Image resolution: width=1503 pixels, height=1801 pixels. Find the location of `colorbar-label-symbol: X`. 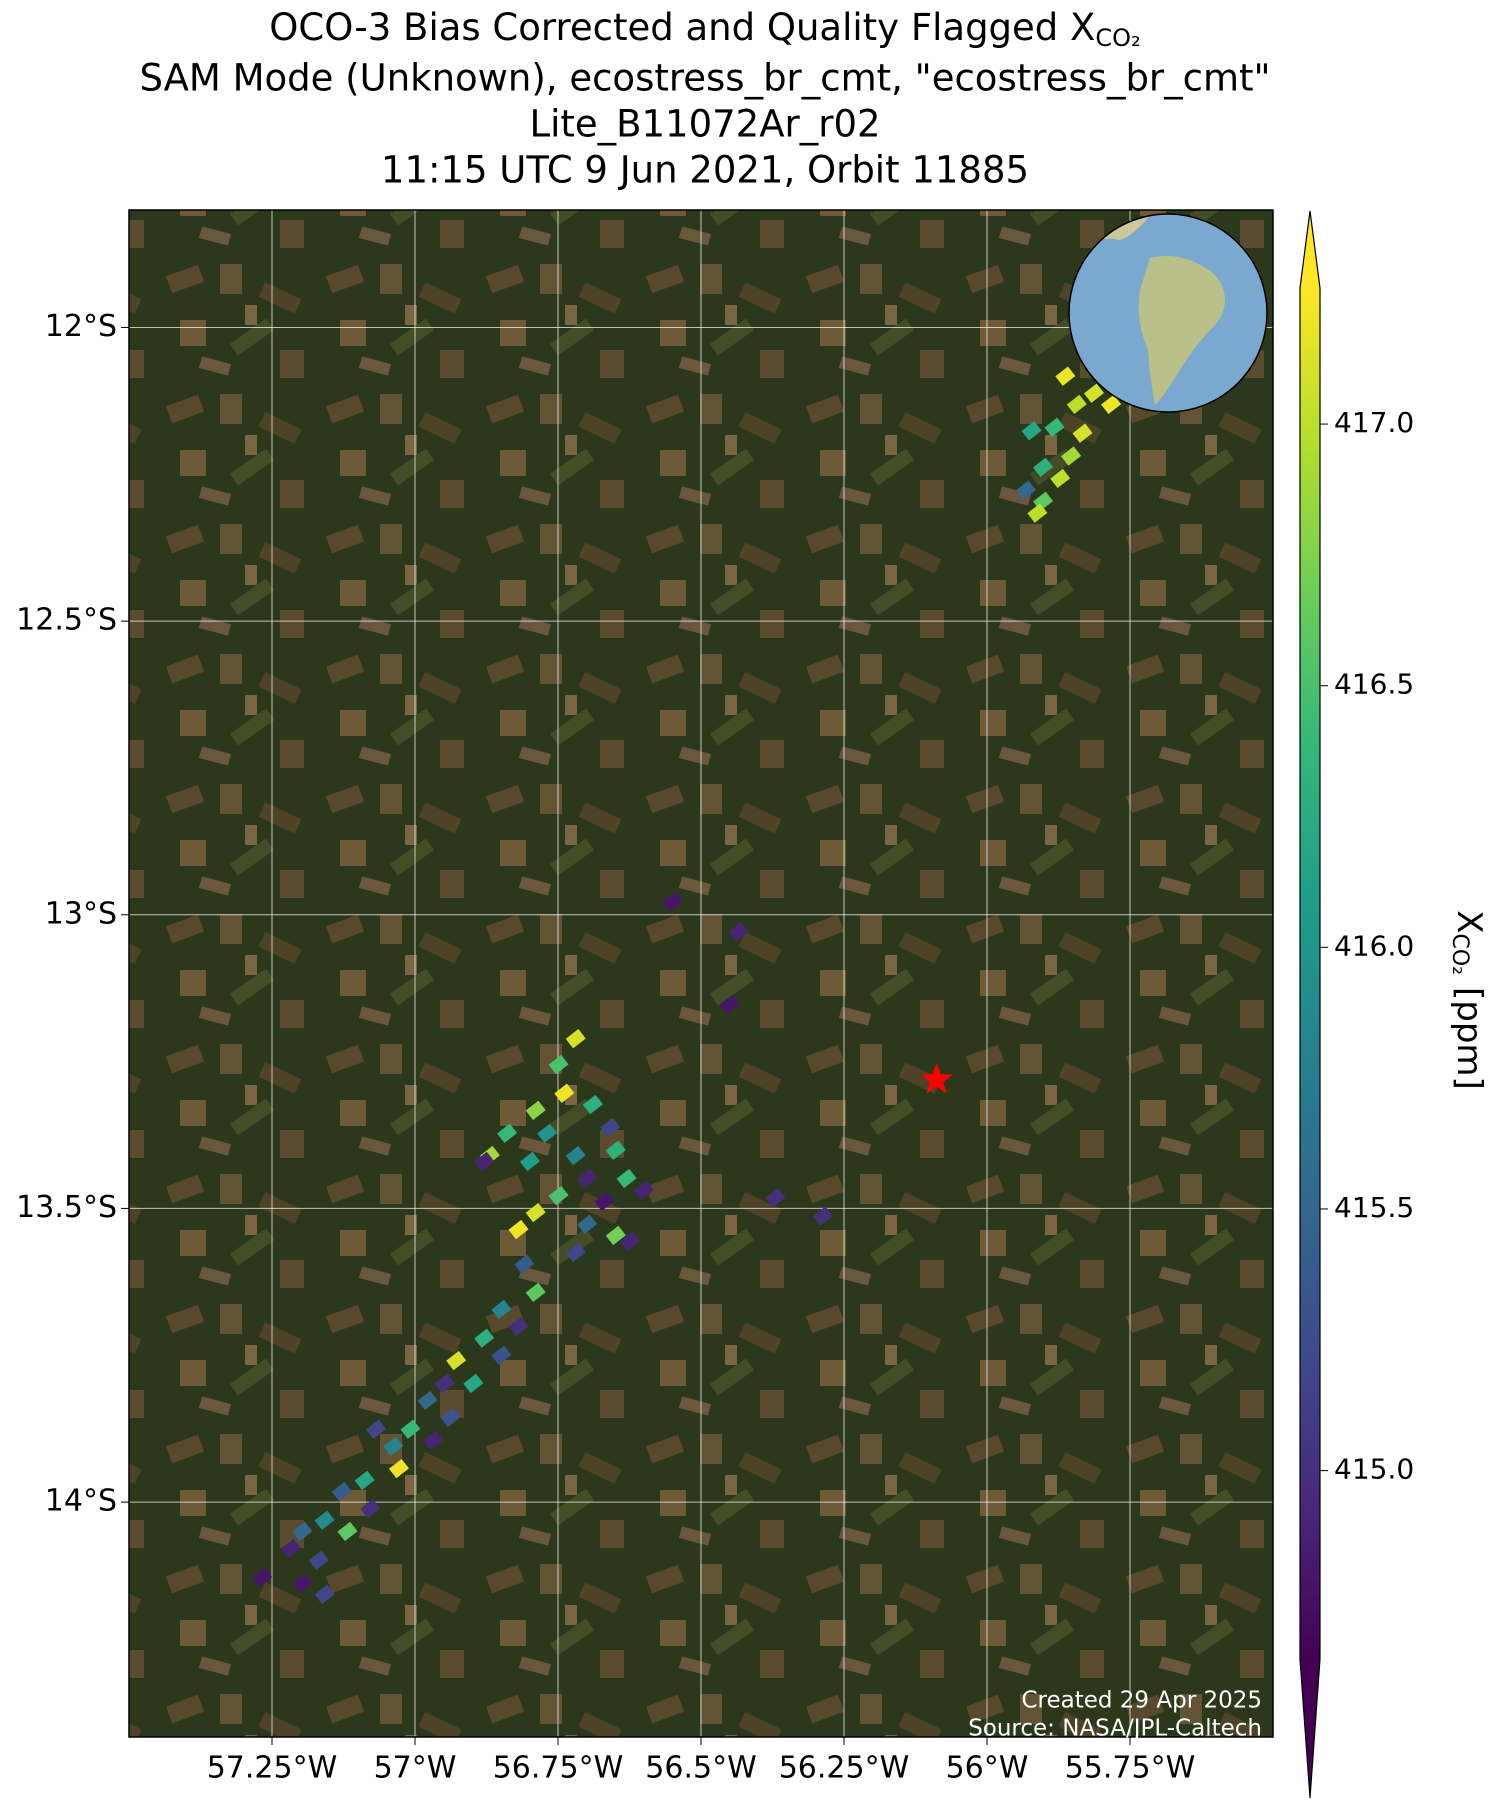

colorbar-label-symbol: X is located at coordinates (1470, 921).